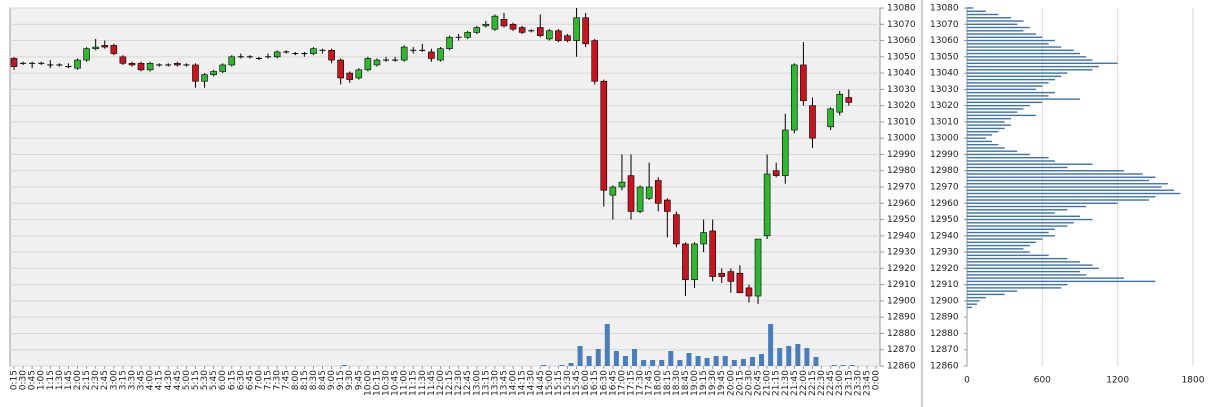 This screenshot has height=407, width=1210. What do you see at coordinates (514, 383) in the screenshot?
I see `x-tick-label: 14:00` at bounding box center [514, 383].